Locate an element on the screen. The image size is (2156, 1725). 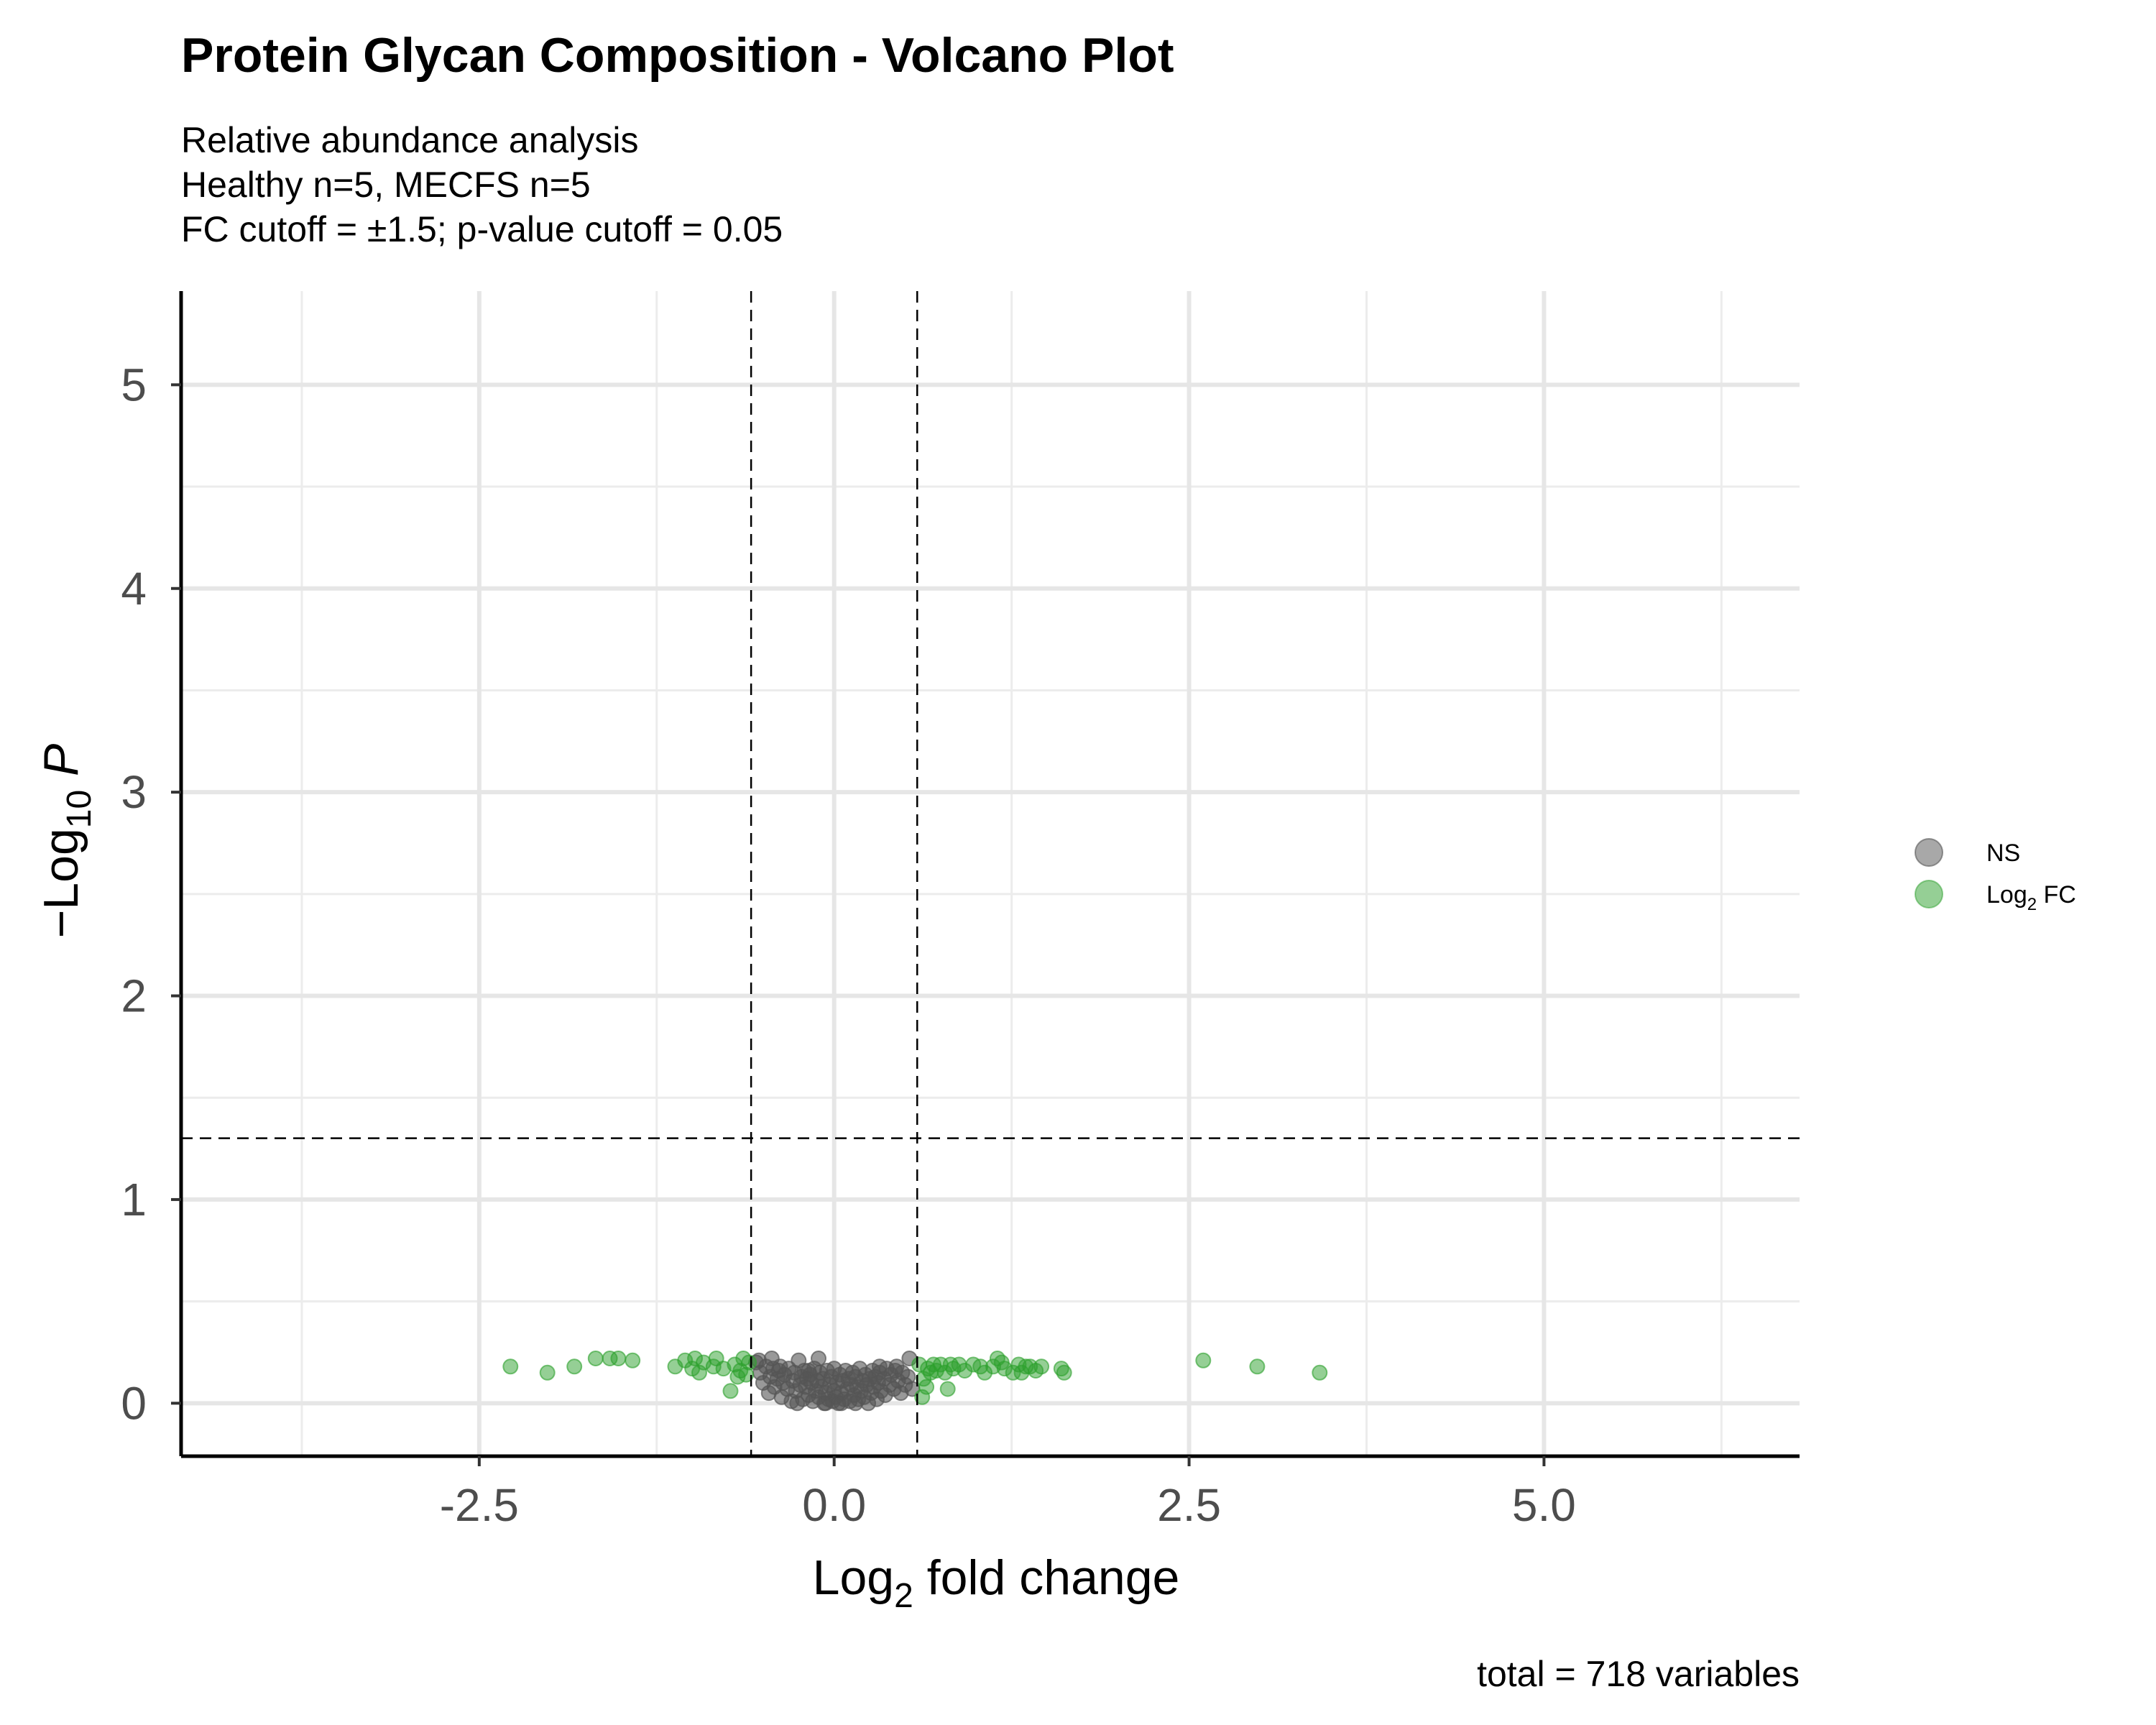
y-axis-title: −Log10 P is located at coordinates (66, 841).